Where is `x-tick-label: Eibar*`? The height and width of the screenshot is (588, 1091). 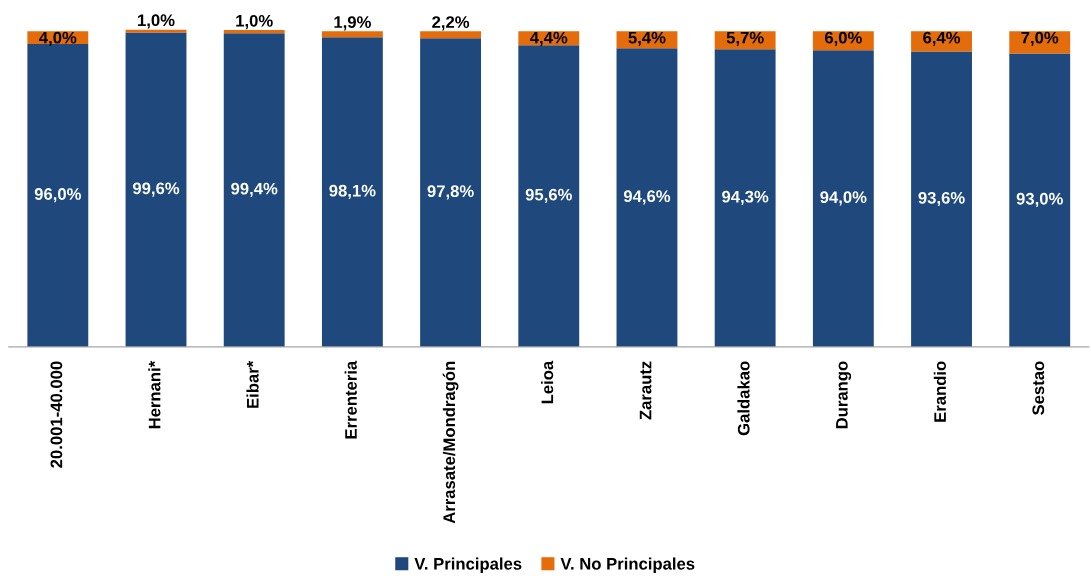 x-tick-label: Eibar* is located at coordinates (252, 384).